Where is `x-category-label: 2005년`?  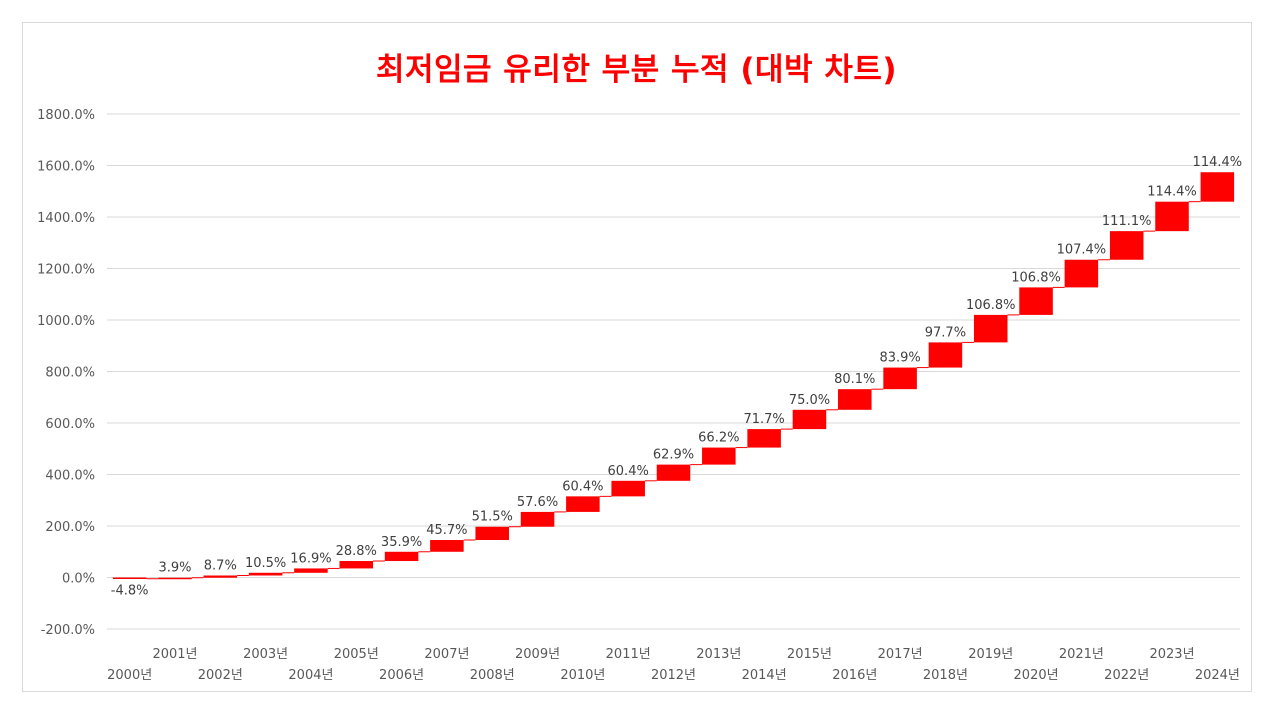
x-category-label: 2005년 is located at coordinates (356, 654).